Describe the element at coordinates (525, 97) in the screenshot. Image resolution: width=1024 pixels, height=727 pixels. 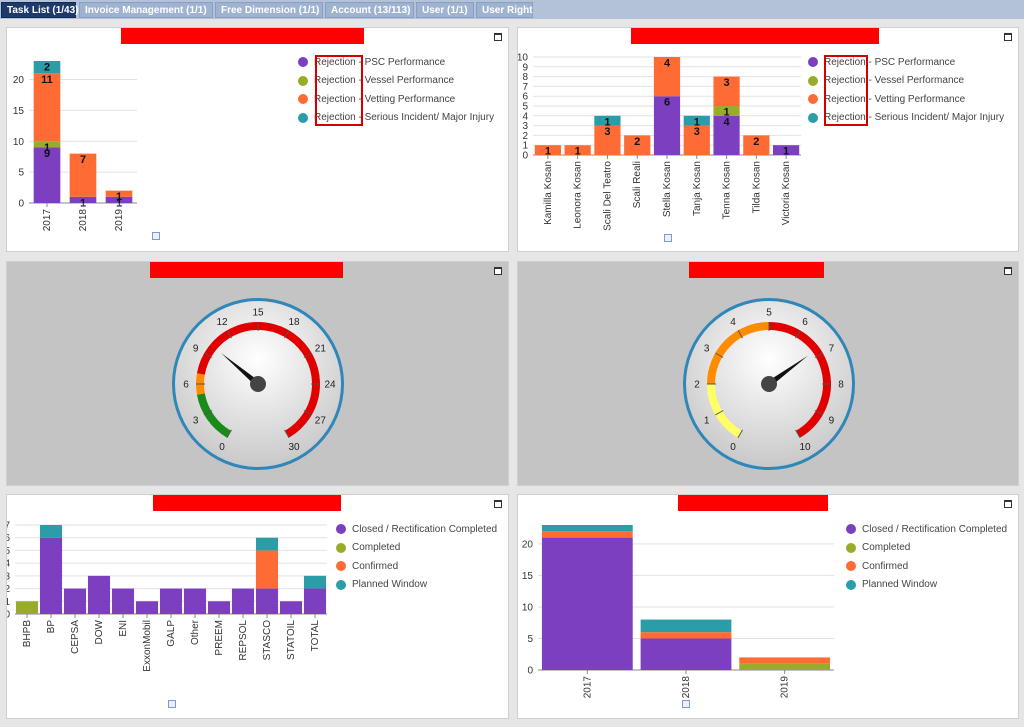
I see `y-tick-label: 6` at that location.